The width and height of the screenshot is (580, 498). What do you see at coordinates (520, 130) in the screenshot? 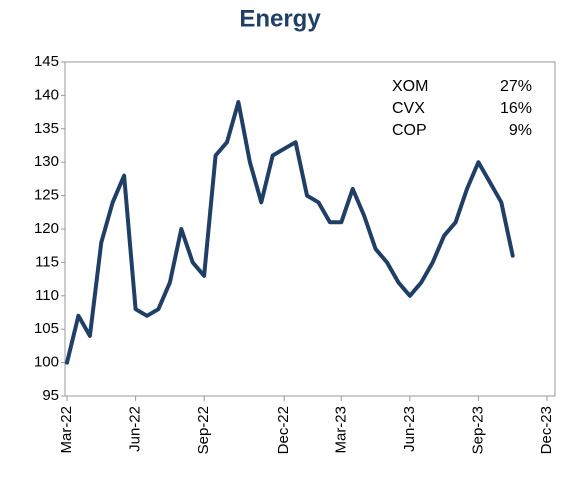
I see `annotation-weight: 9%` at bounding box center [520, 130].